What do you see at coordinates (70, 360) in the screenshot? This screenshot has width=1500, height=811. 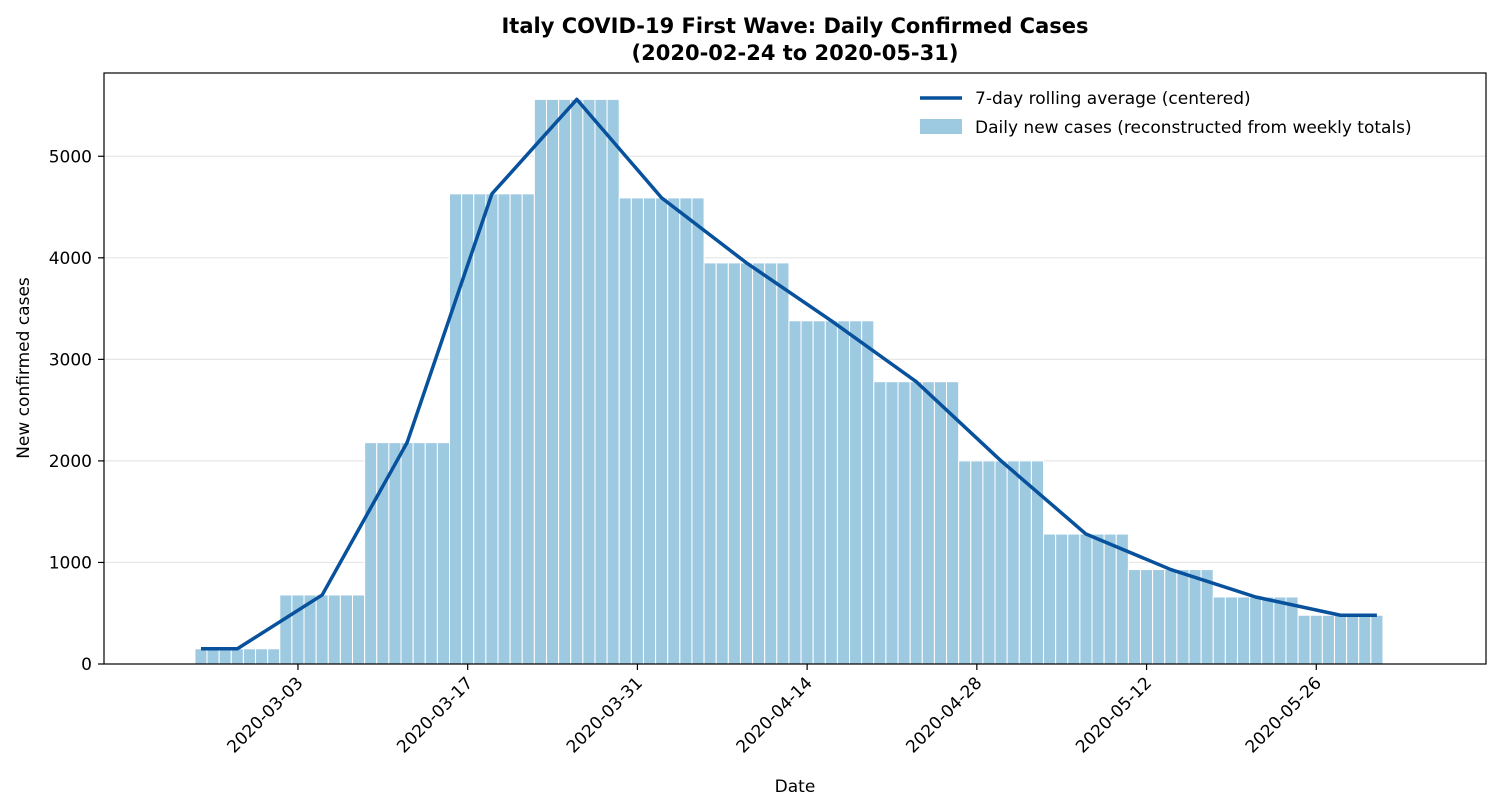 I see `y-tick-label: 3000` at bounding box center [70, 360].